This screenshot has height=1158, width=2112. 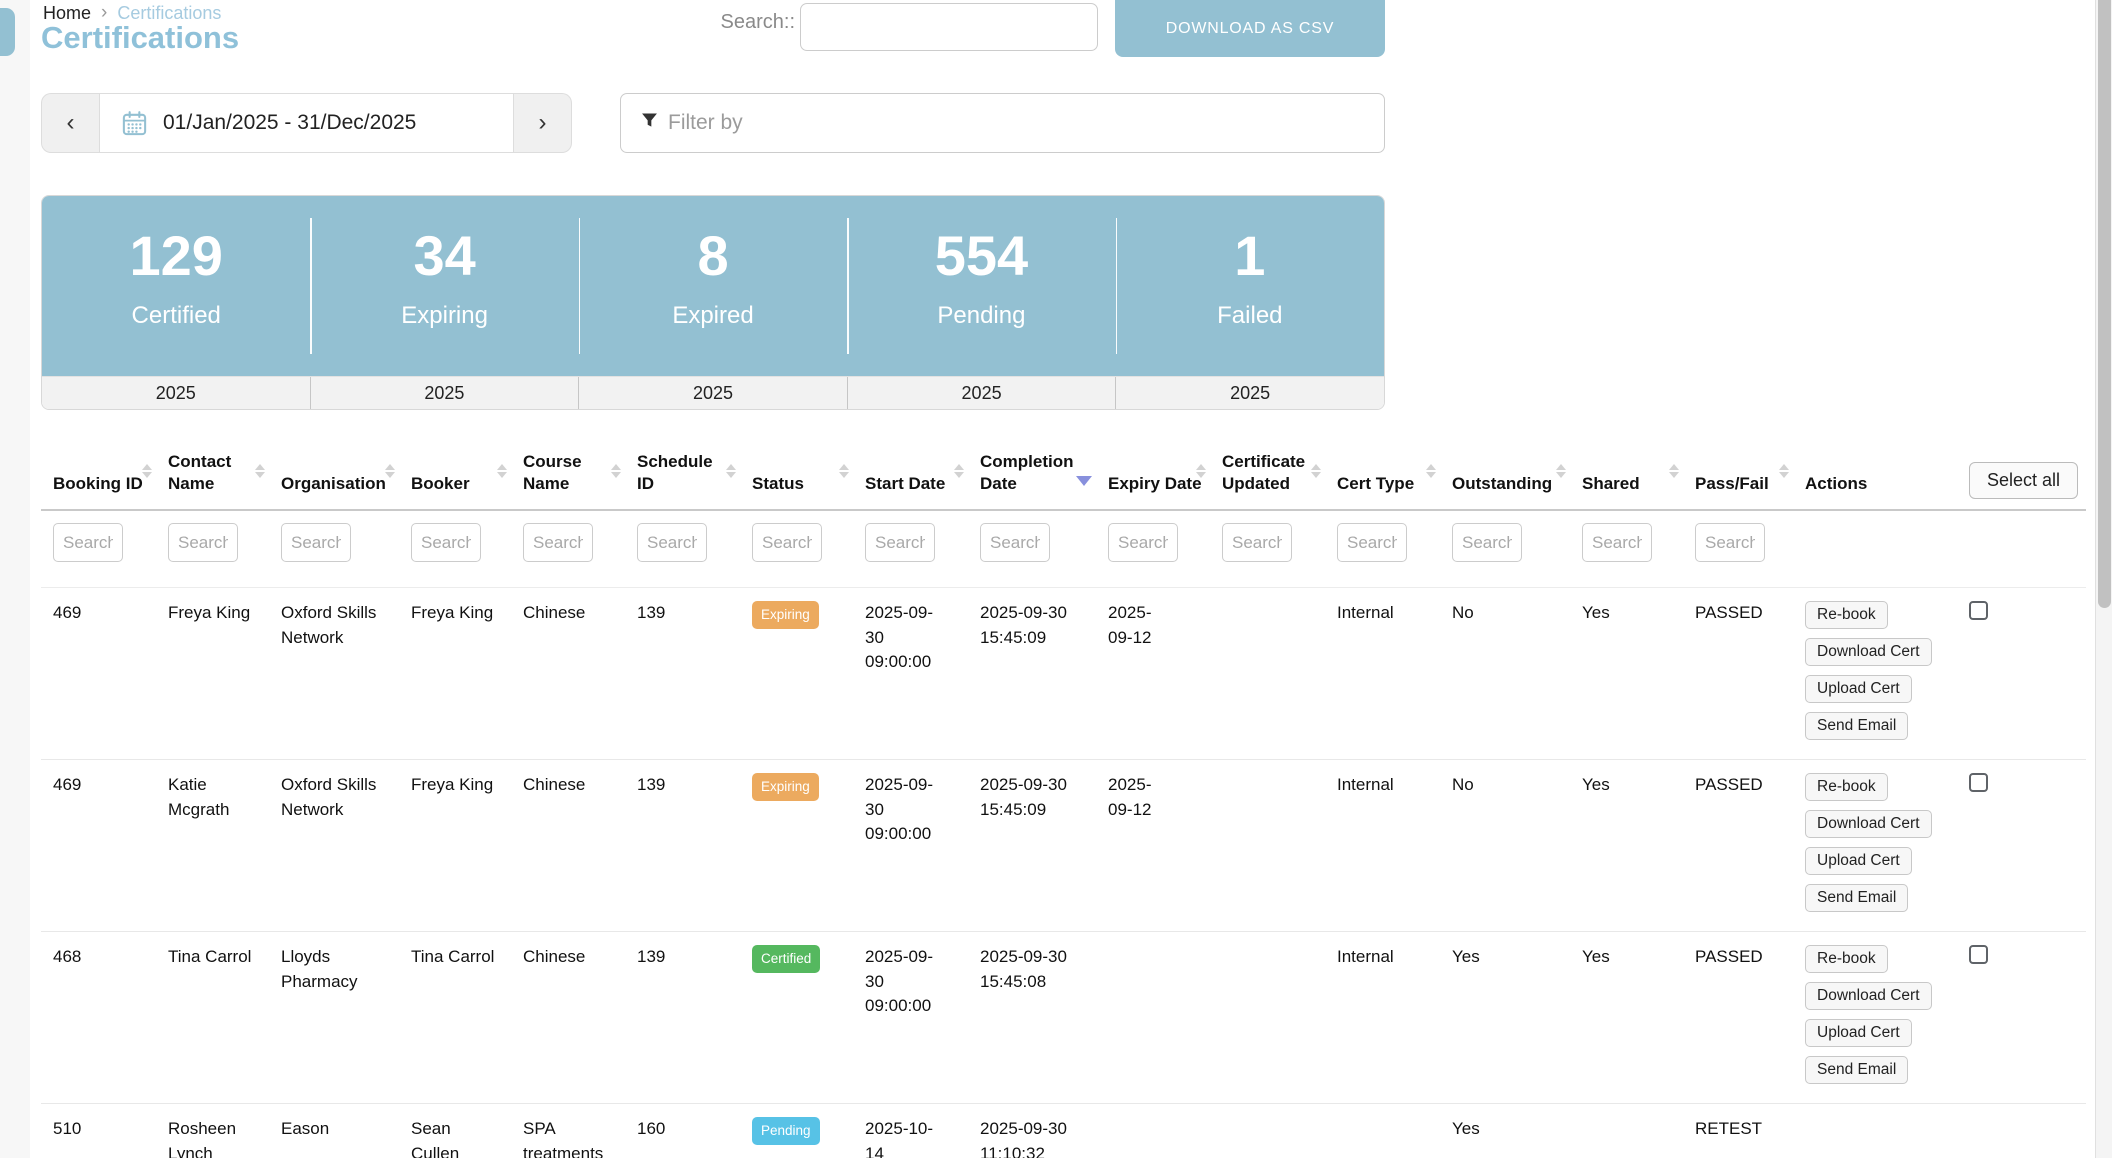 What do you see at coordinates (682, 474) in the screenshot?
I see `col-header-schedule-id: Schedule ID` at bounding box center [682, 474].